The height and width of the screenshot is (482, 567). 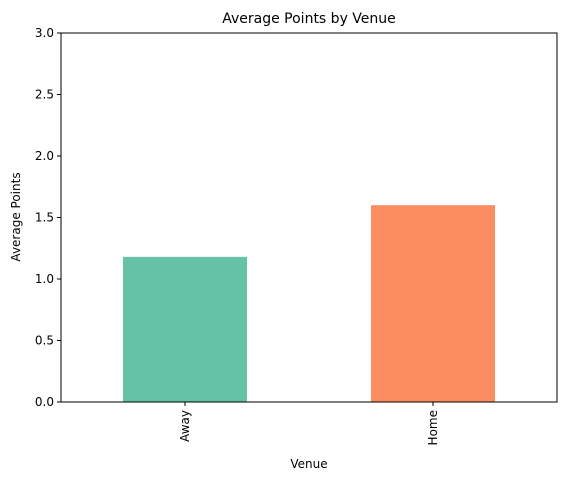 I want to click on y-tick-label: 2.5, so click(x=44, y=95).